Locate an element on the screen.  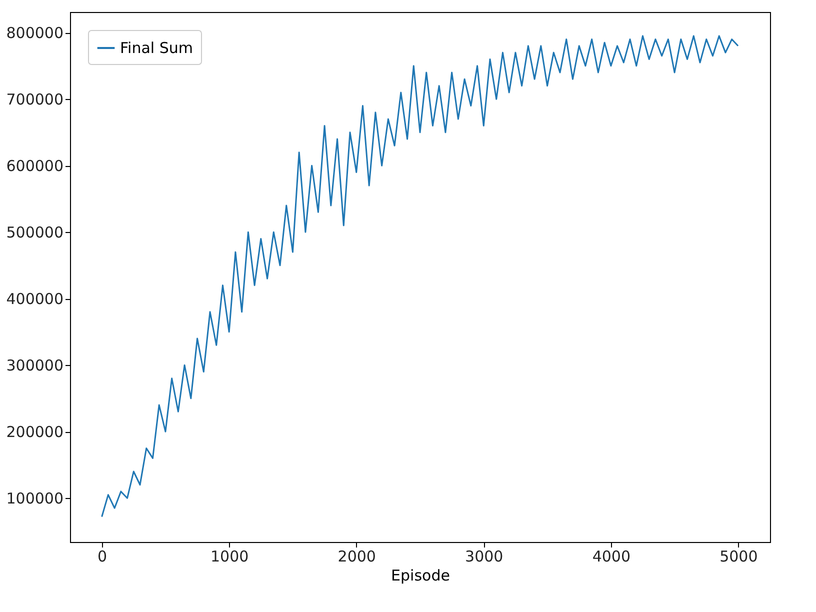
y-tick-label: 200000 is located at coordinates (35, 432).